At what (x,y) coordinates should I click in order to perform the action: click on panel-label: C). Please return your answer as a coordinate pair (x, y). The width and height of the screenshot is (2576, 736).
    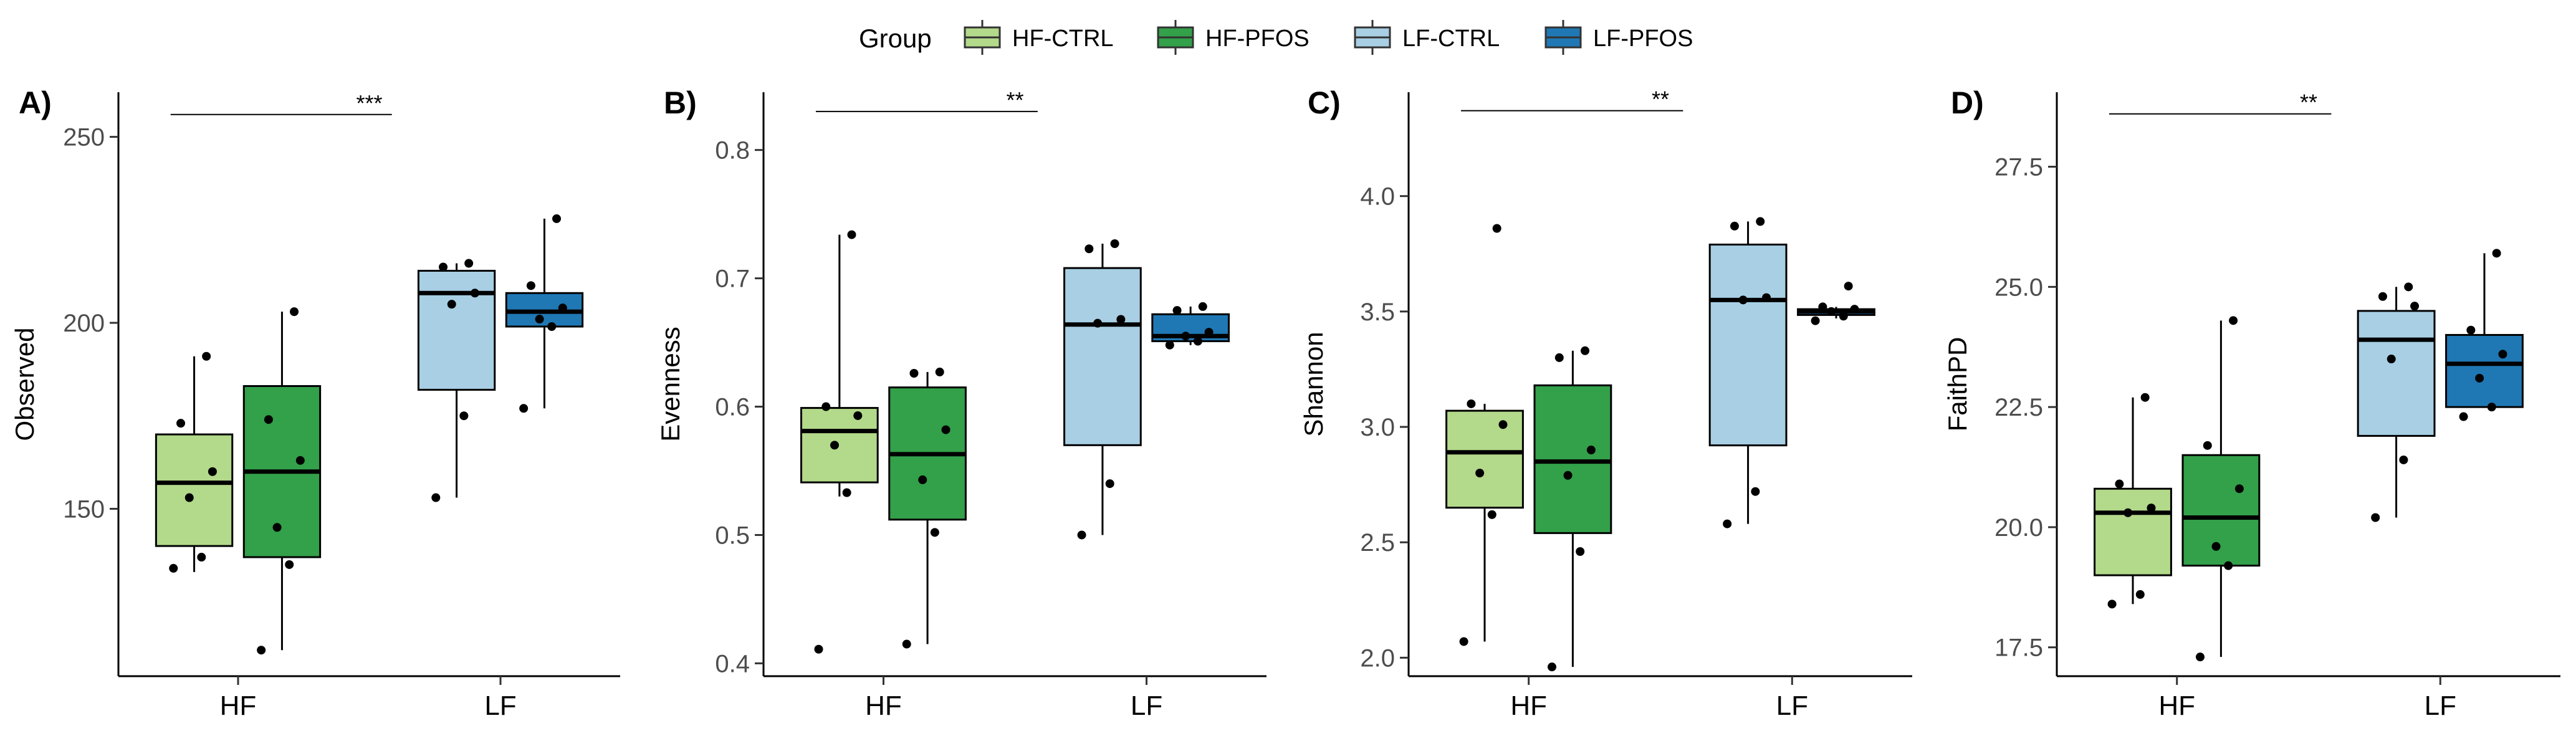
    Looking at the image, I should click on (1325, 103).